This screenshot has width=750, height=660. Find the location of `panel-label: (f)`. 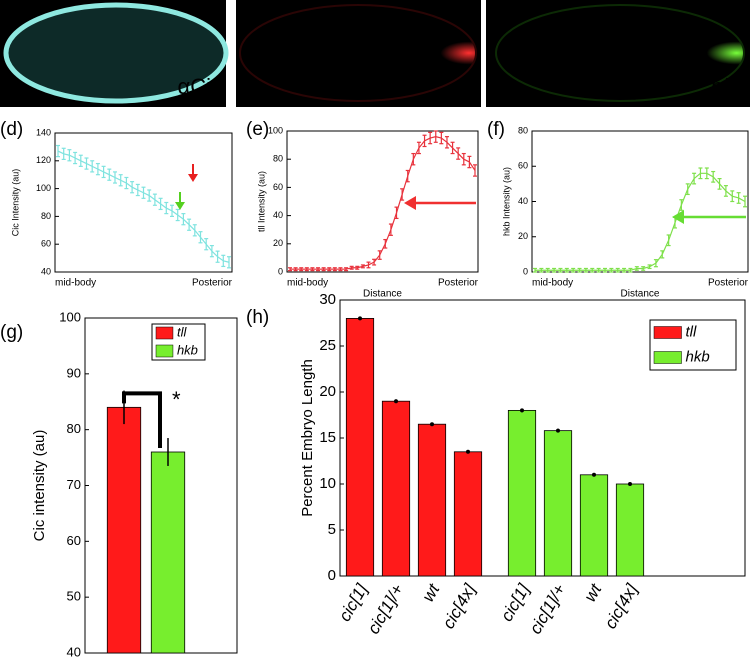

panel-label: (f) is located at coordinates (496, 129).